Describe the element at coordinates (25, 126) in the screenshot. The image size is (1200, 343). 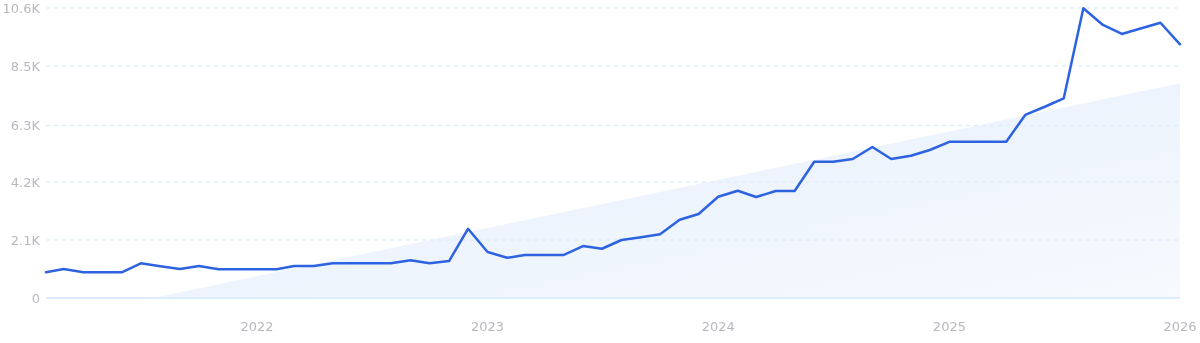
I see `y-tick-label: 6.3K` at that location.